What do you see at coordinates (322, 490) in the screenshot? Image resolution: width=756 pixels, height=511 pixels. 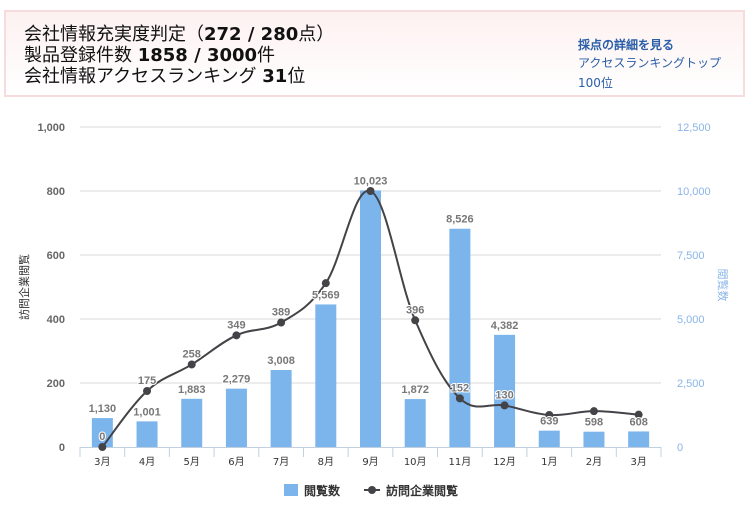 I see `legend-bar-label: 閲覧数` at bounding box center [322, 490].